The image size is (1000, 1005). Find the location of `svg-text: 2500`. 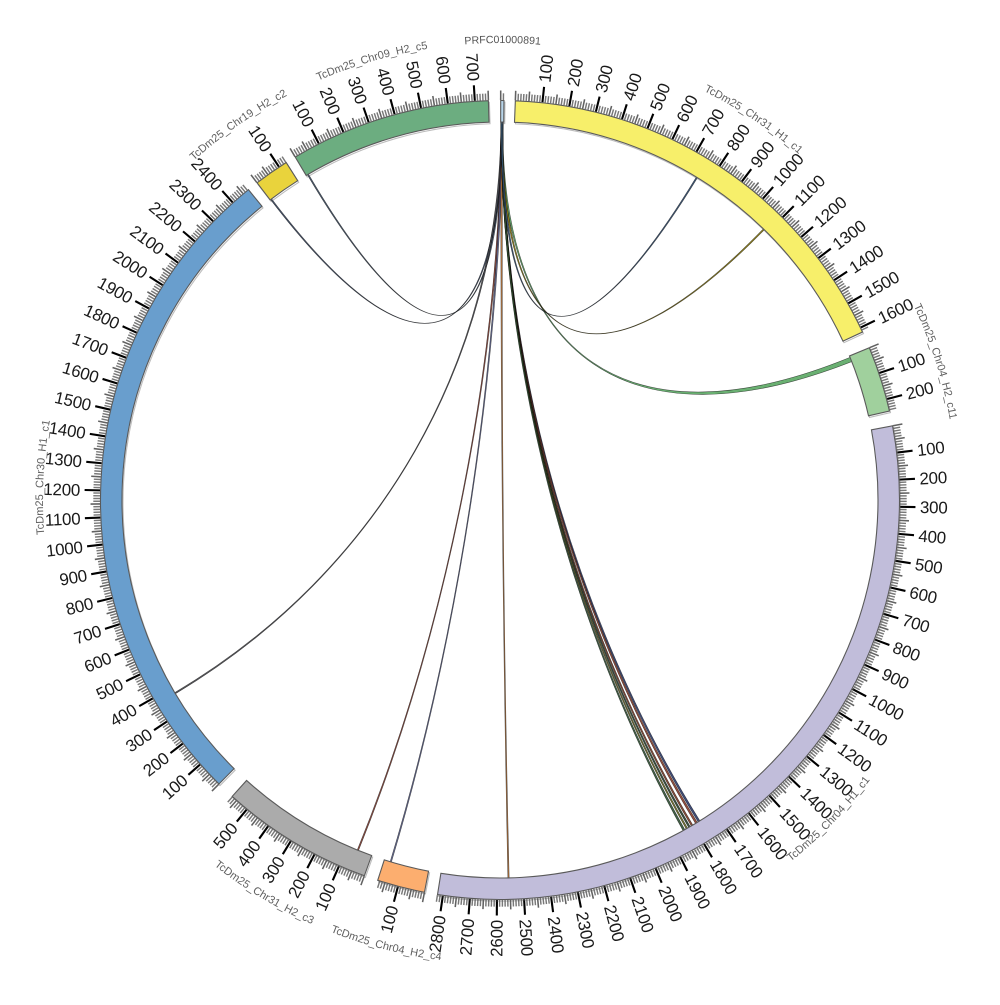

svg-text: 2500 is located at coordinates (525, 938).